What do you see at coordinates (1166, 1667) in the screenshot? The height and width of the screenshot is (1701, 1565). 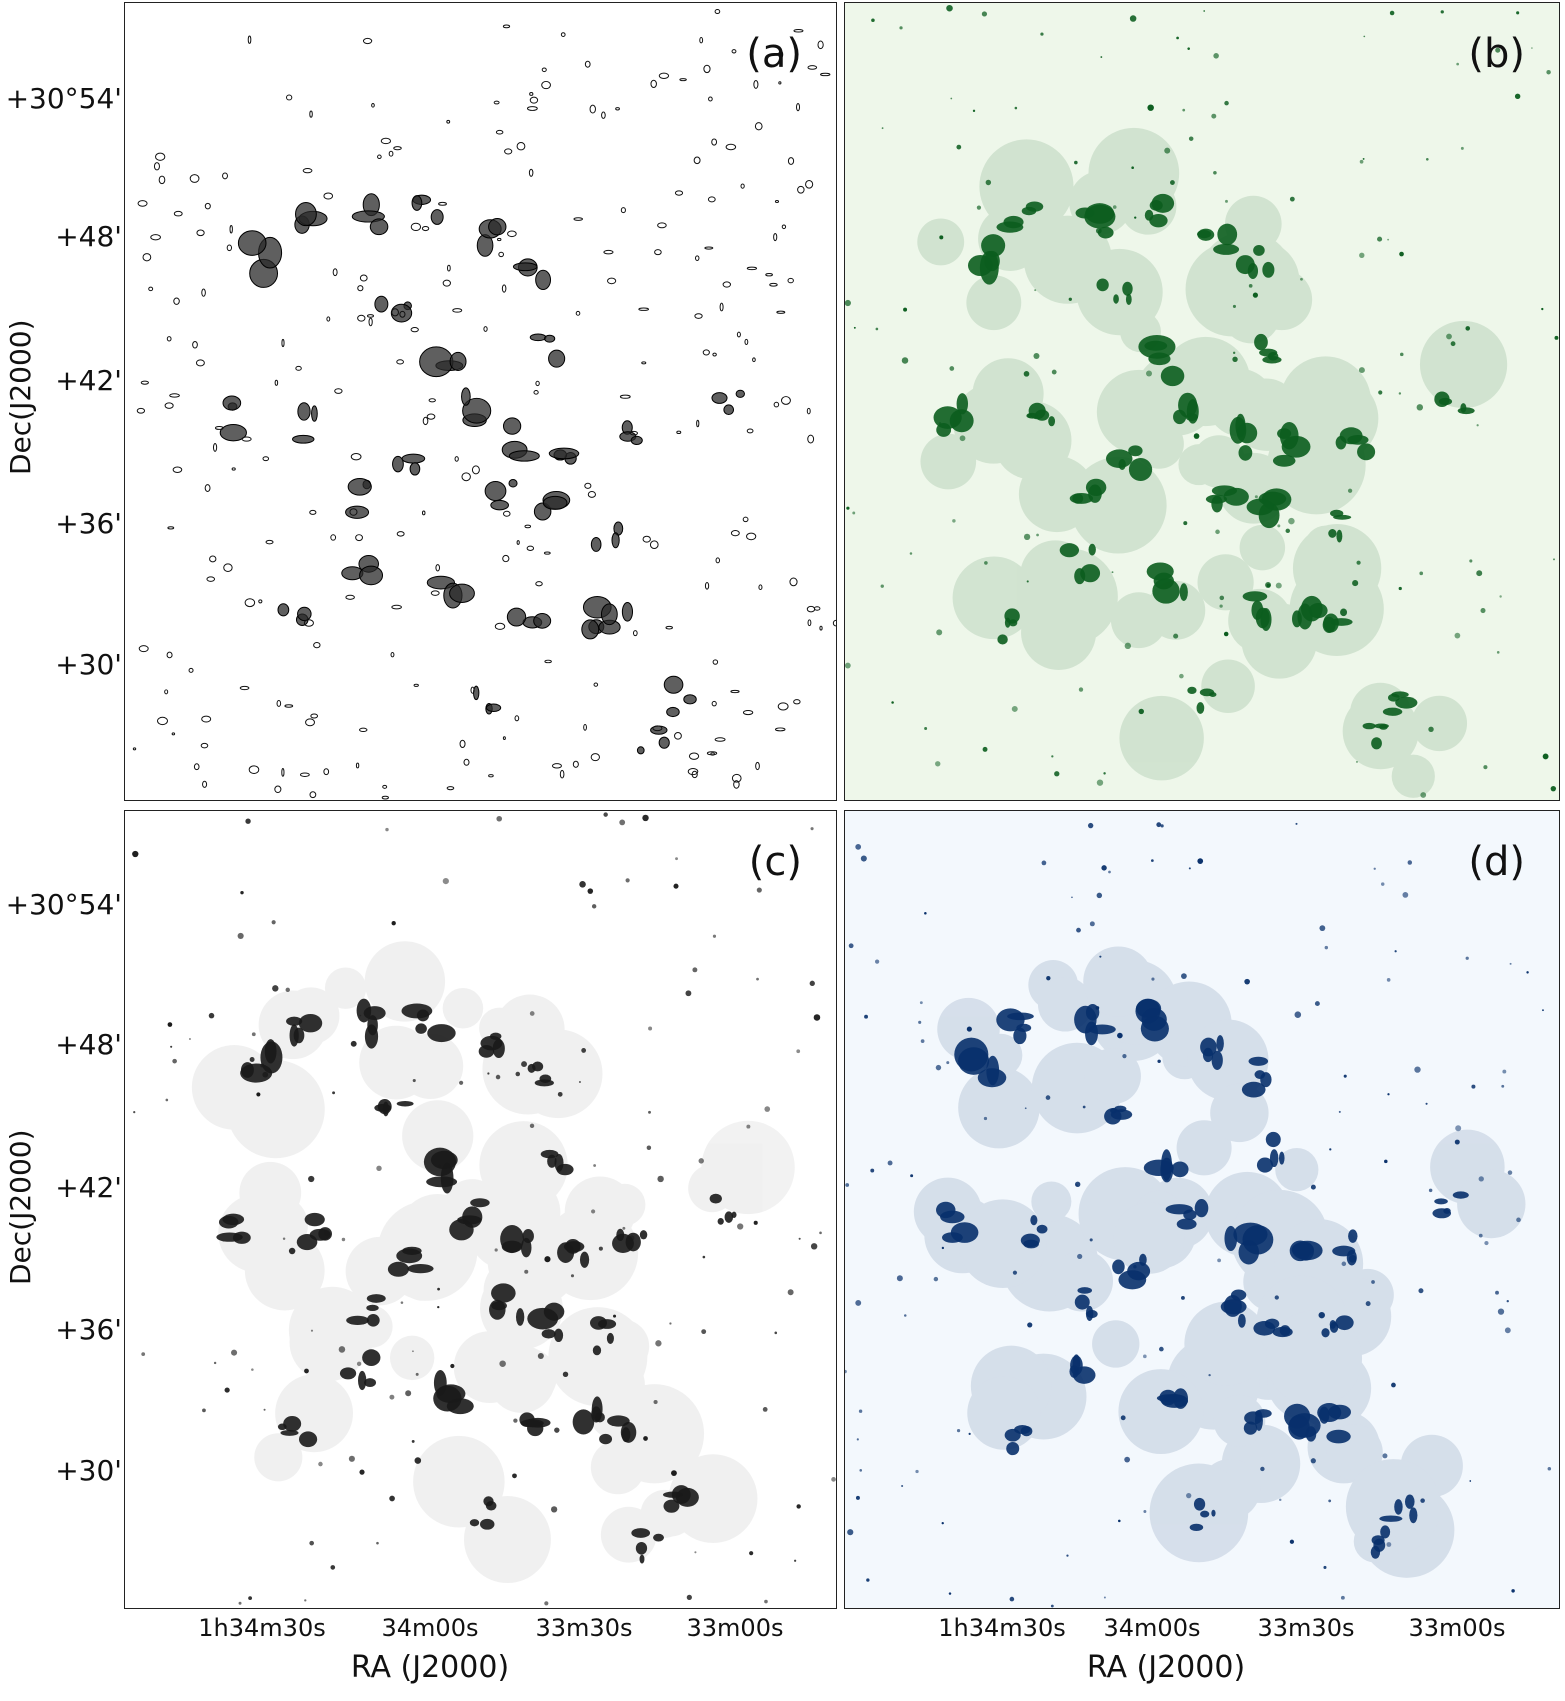 I see `x-axis-label-right: RA (J2000)` at bounding box center [1166, 1667].